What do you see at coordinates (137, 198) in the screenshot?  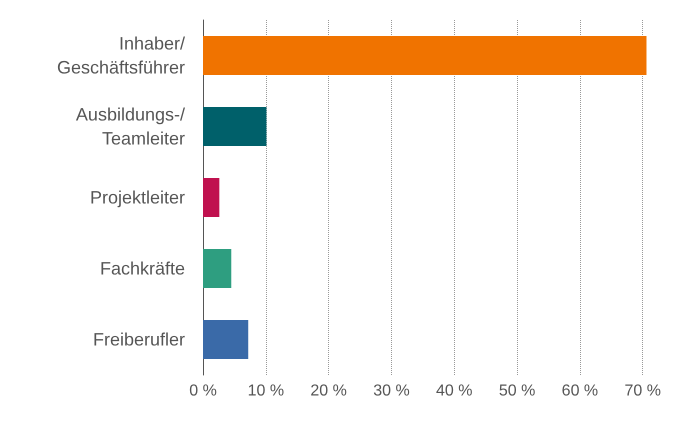 I see `y-tick-label: Projektleiter` at bounding box center [137, 198].